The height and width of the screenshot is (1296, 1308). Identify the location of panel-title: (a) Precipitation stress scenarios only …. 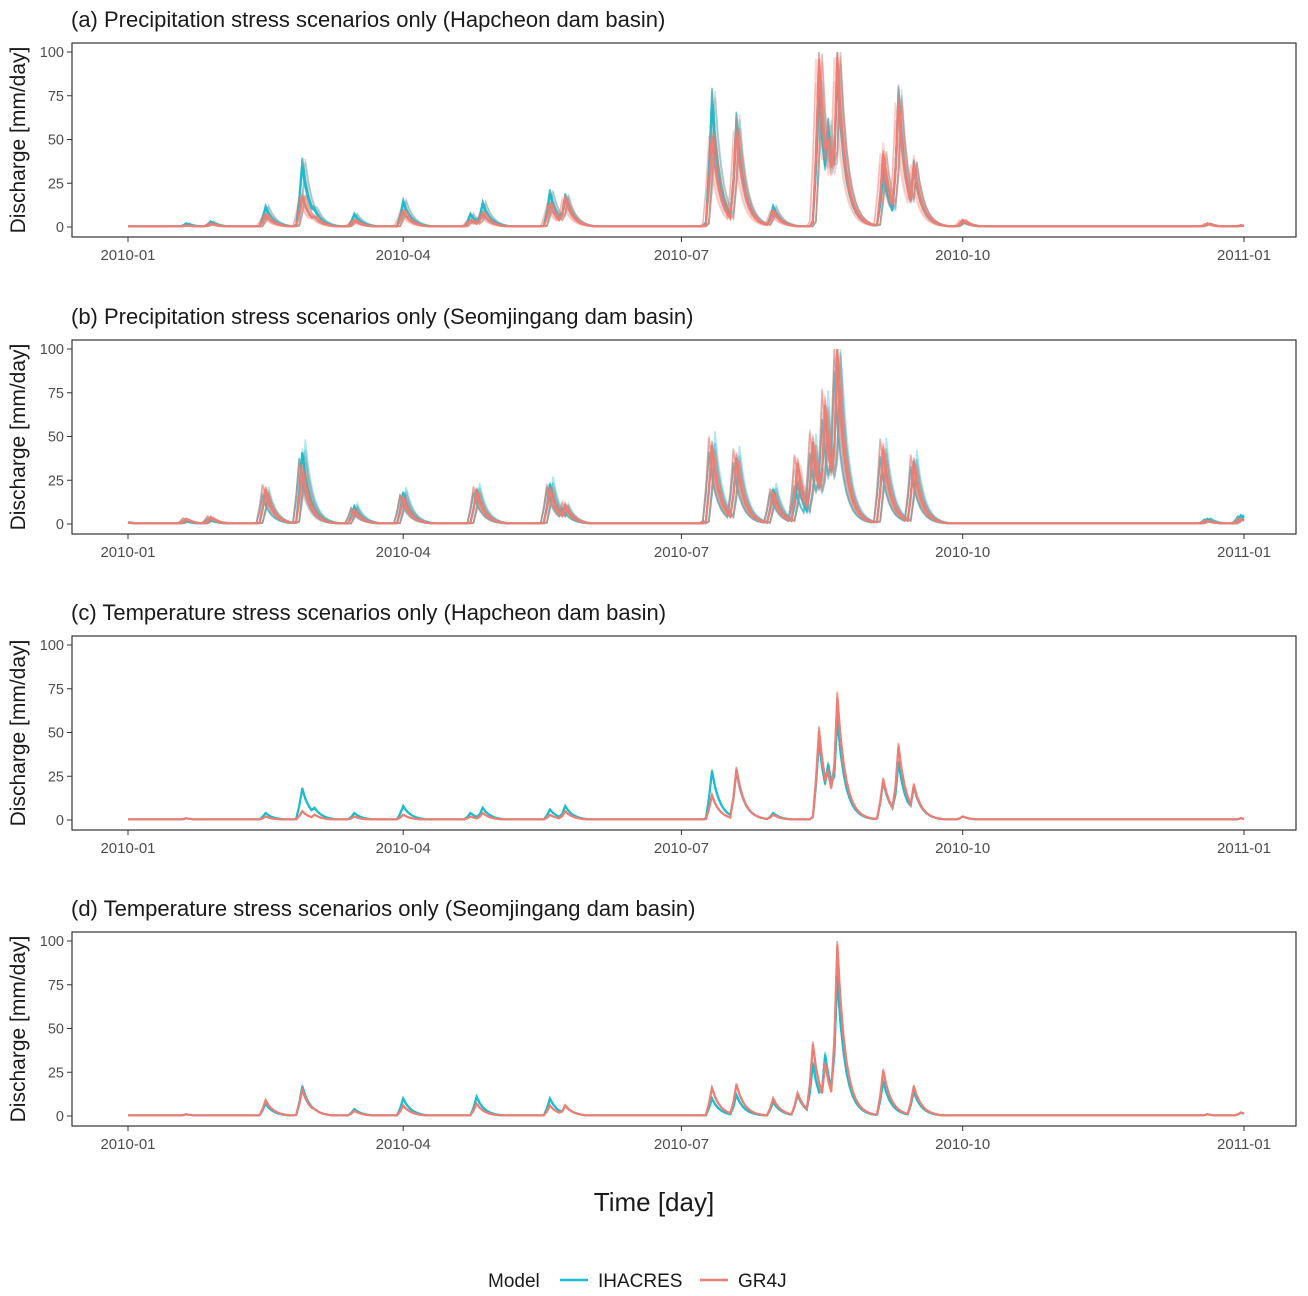
(368, 19).